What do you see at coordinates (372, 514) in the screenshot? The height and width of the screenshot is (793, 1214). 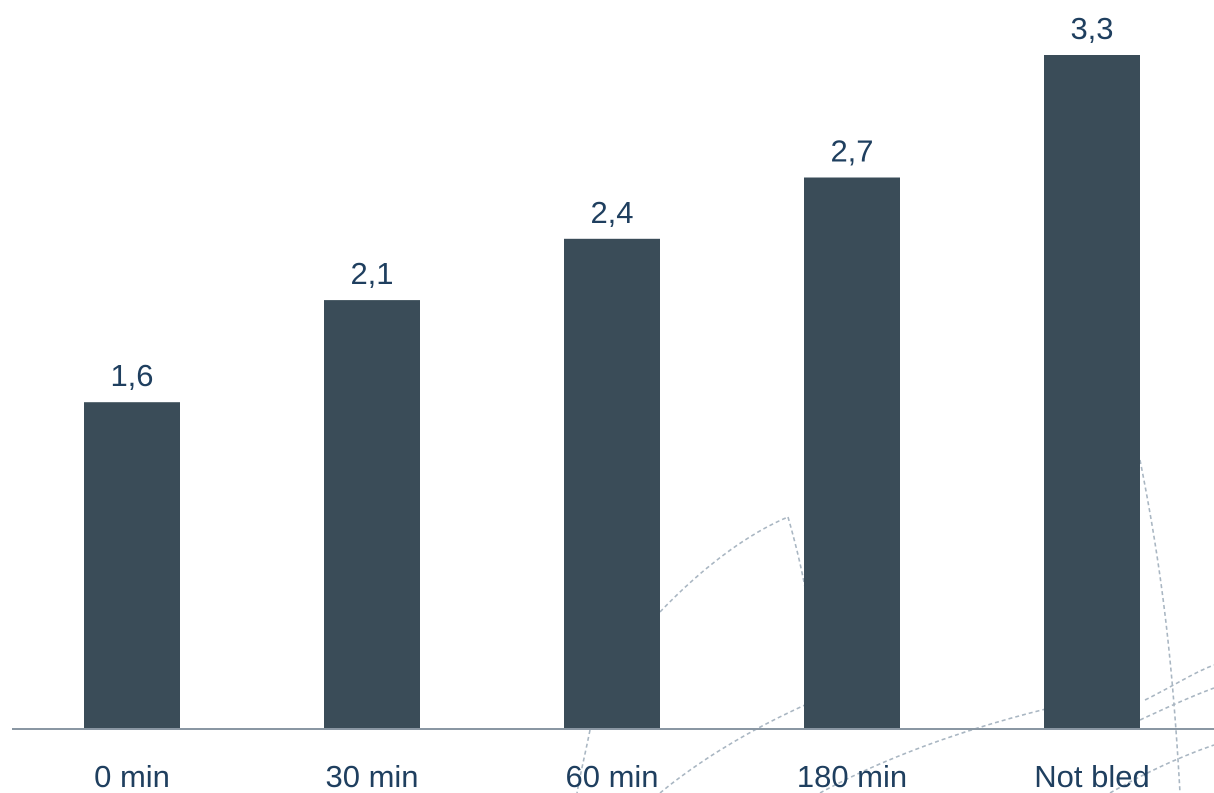 I see `bar-30-min` at bounding box center [372, 514].